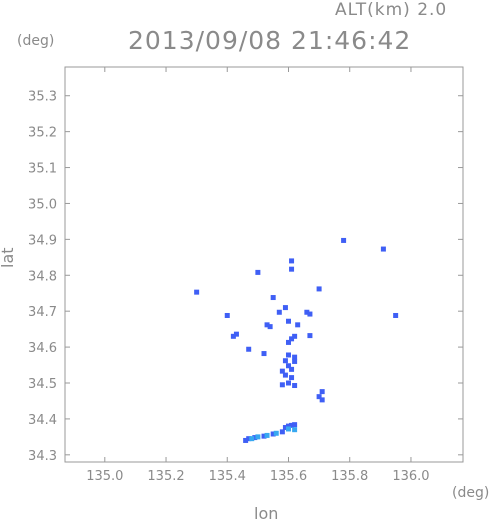 The width and height of the screenshot is (491, 523). What do you see at coordinates (42, 97) in the screenshot?
I see `y-tick-label: 35.3` at bounding box center [42, 97].